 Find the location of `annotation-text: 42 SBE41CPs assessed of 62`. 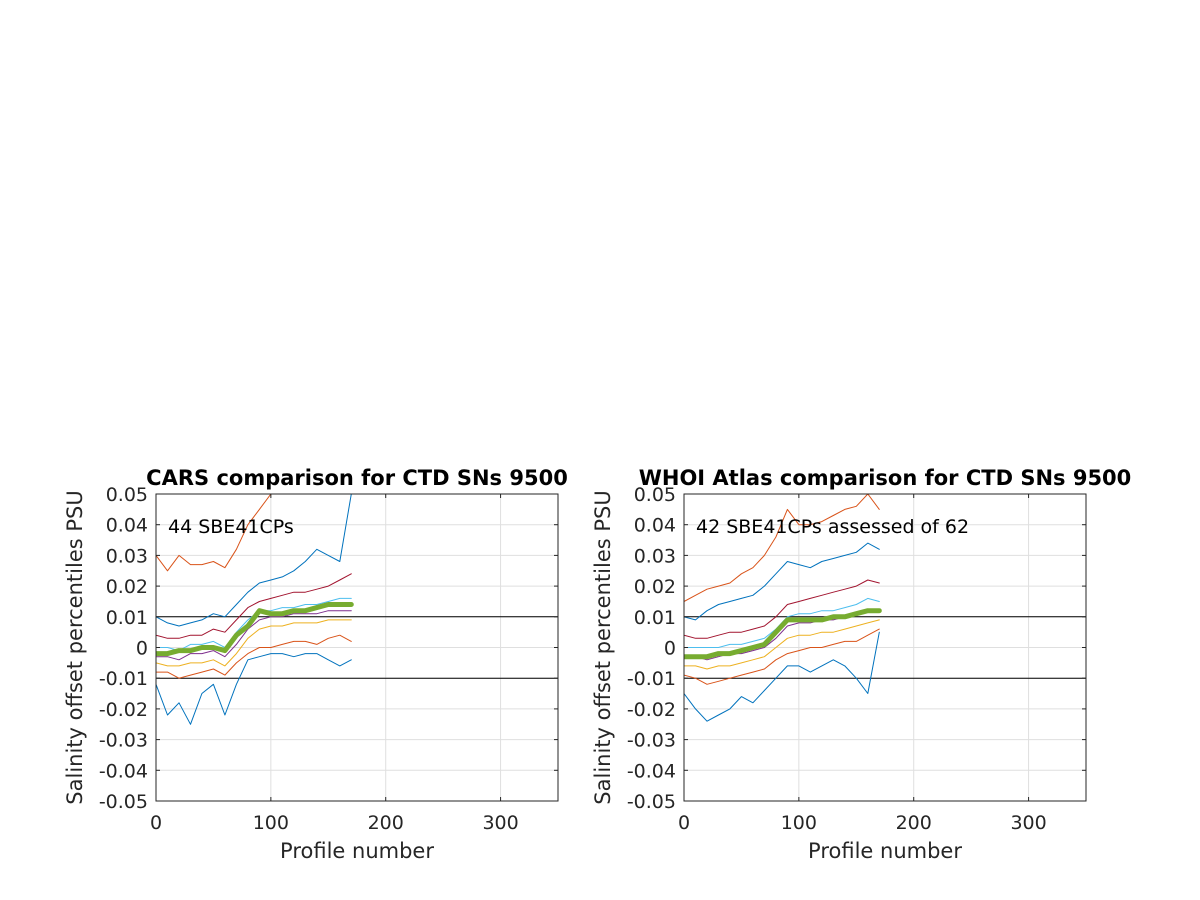

annotation-text: 42 SBE41CPs assessed of 62 is located at coordinates (832, 527).